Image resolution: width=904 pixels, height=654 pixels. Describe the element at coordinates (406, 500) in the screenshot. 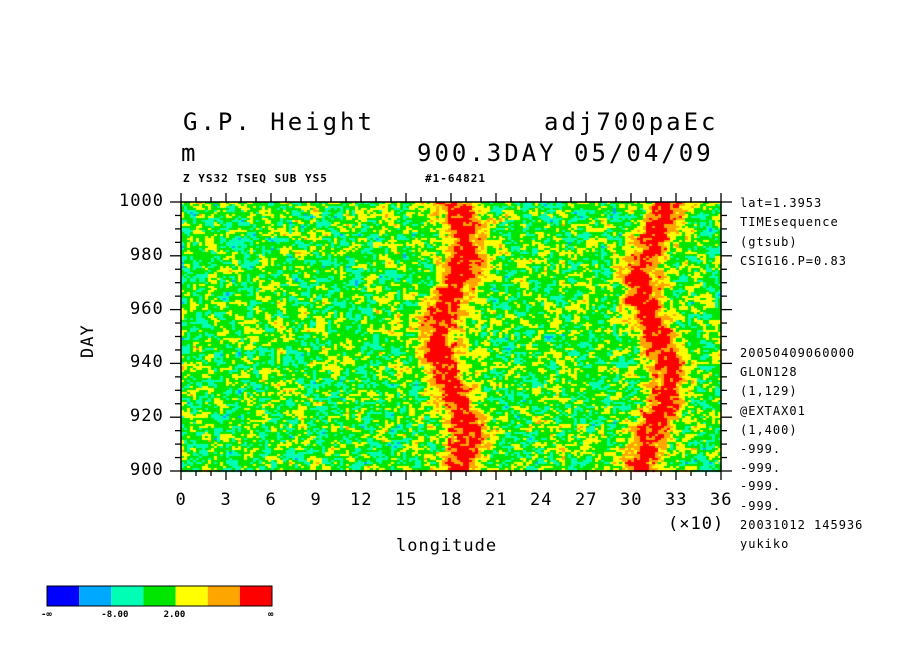

I see `x-tick-label: 15` at that location.